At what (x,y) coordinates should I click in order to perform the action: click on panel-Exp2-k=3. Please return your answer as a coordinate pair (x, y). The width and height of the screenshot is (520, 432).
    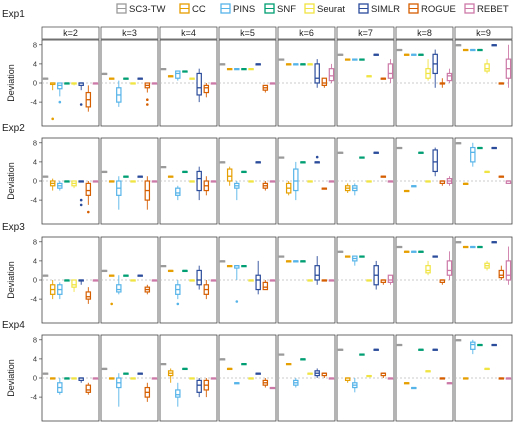
    Looking at the image, I should click on (129, 181).